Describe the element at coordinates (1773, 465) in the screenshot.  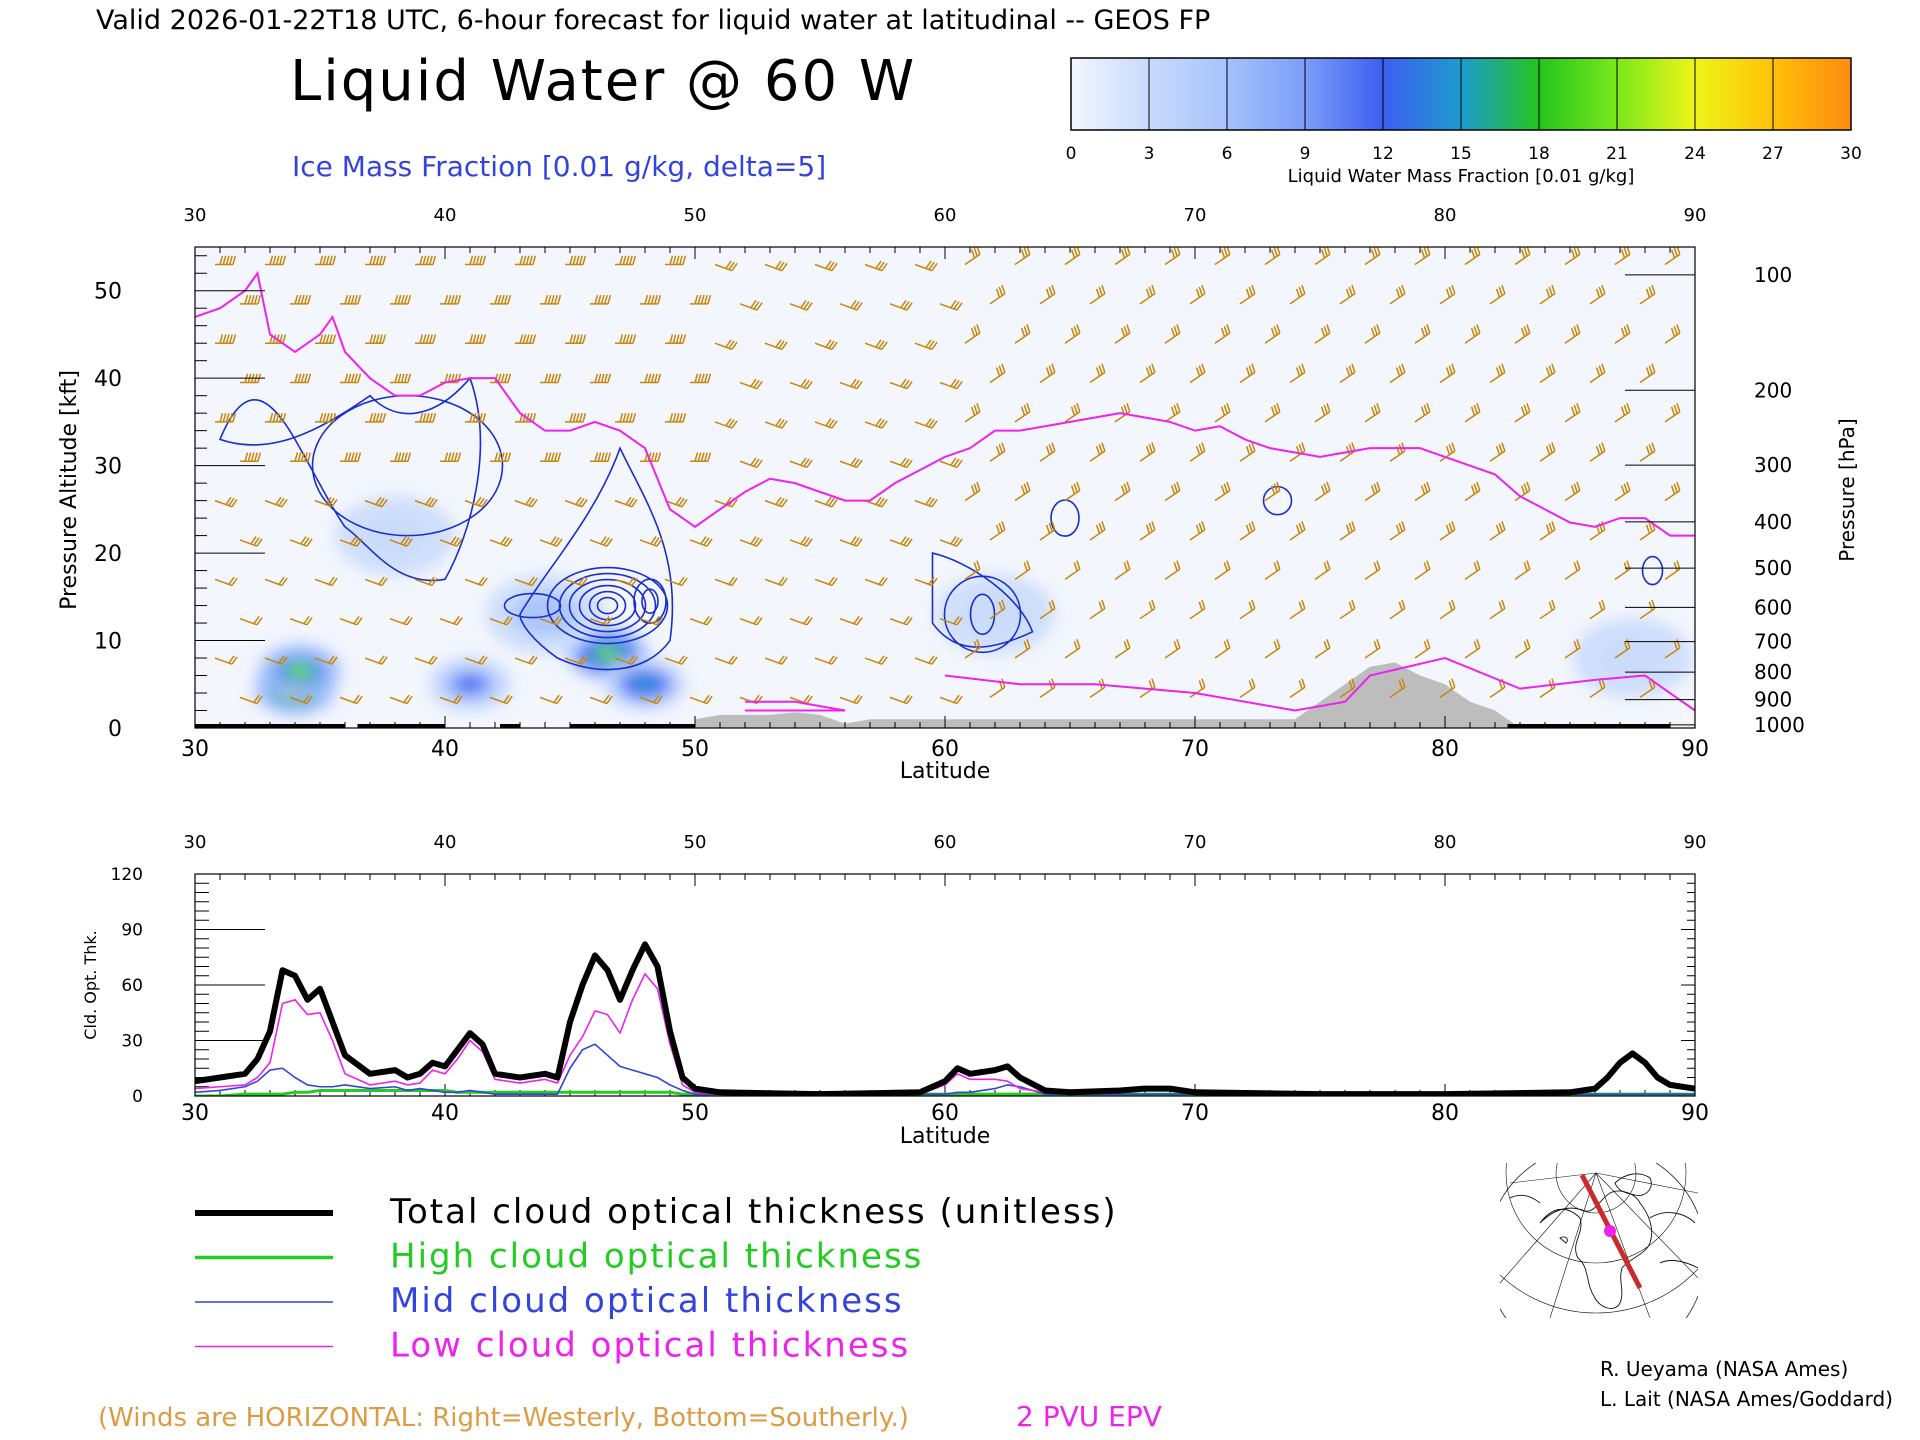
I see `right-y-tick-label: 300` at that location.